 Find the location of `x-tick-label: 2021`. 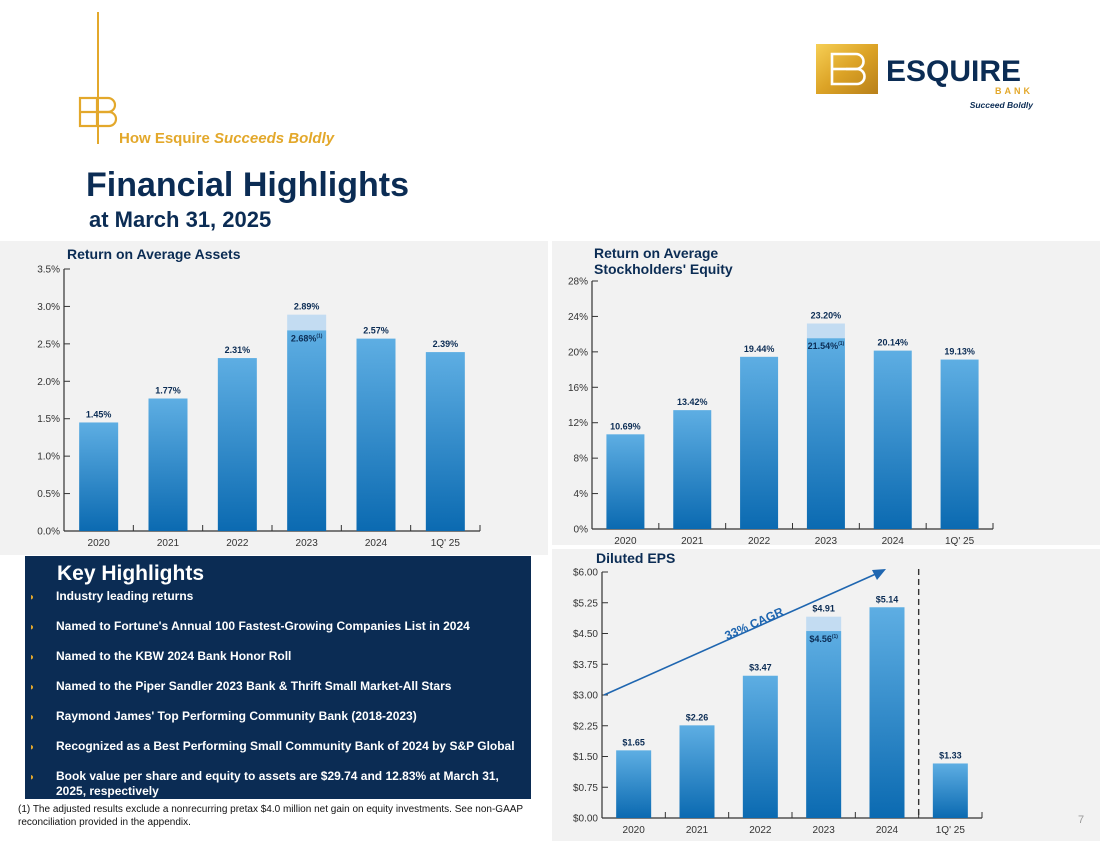

x-tick-label: 2021 is located at coordinates (697, 830).